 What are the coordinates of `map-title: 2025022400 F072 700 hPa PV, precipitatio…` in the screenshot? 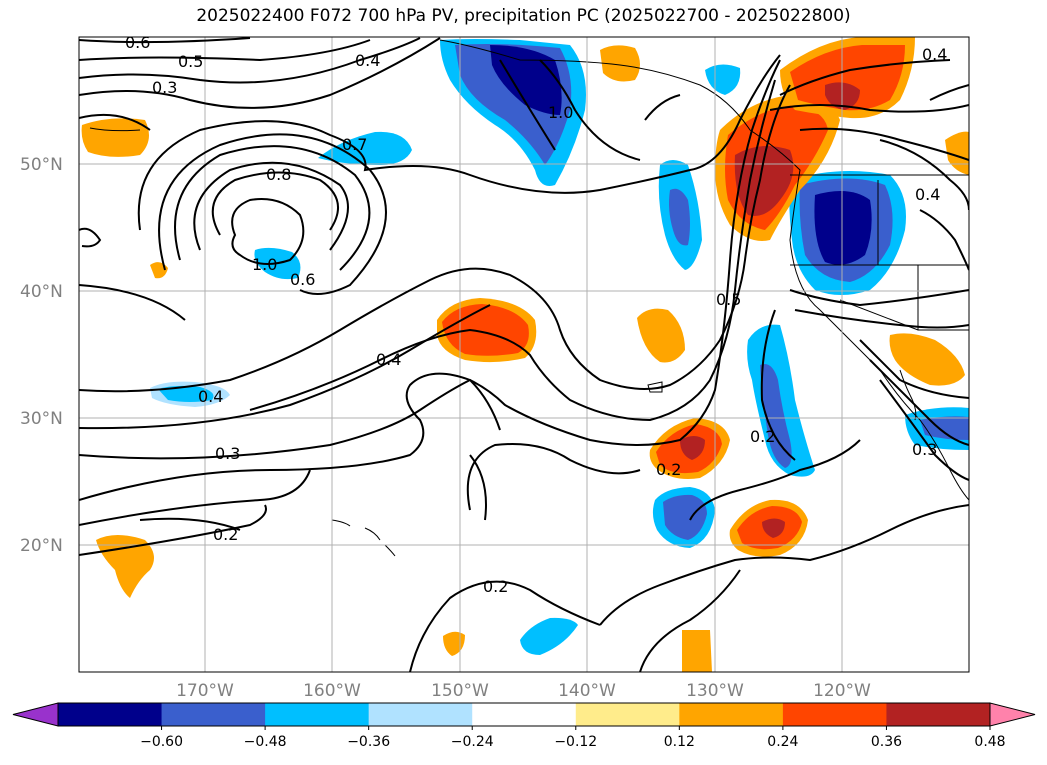 It's located at (523, 16).